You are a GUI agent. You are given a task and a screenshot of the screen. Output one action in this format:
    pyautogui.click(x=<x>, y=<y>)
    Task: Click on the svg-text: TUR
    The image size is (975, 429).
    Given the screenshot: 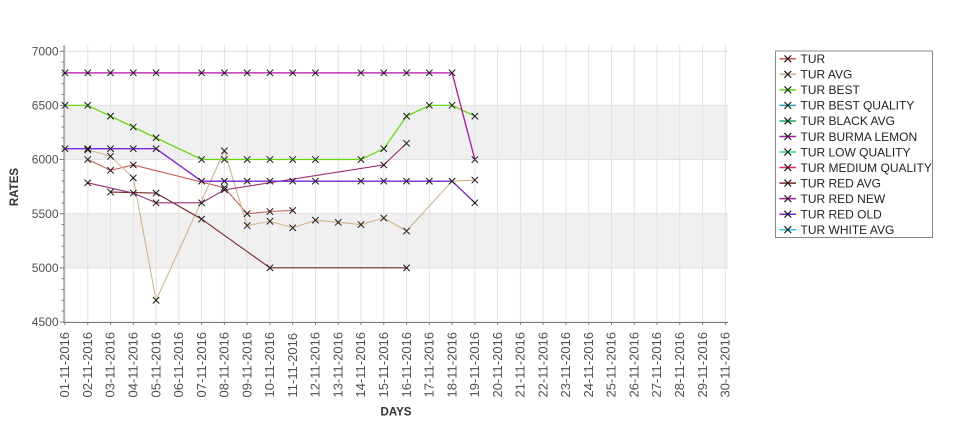 What is the action you would take?
    pyautogui.click(x=813, y=59)
    